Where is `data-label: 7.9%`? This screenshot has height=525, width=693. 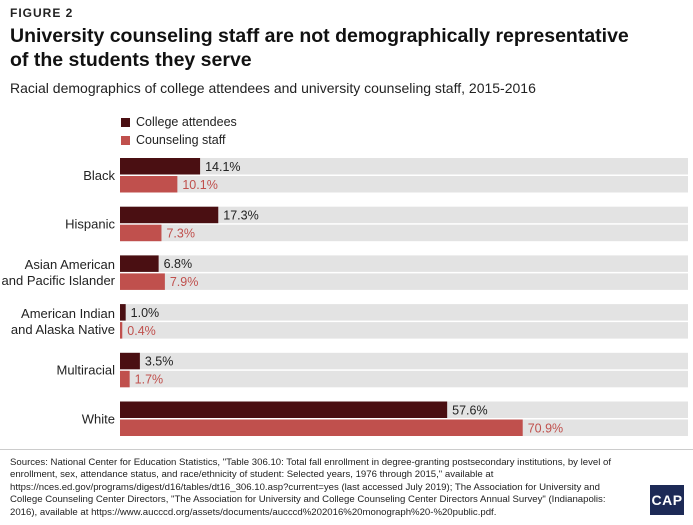
data-label: 7.9% is located at coordinates (184, 282).